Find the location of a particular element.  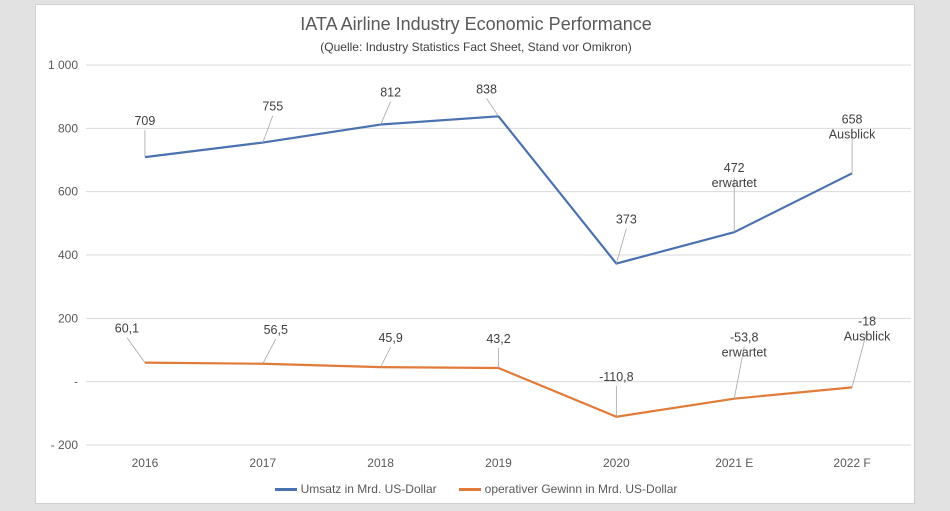

data-label: 45,9 is located at coordinates (390, 338).